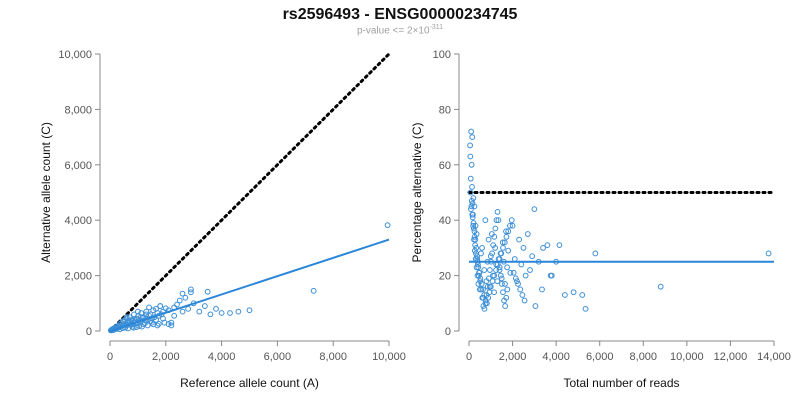 Image resolution: width=800 pixels, height=400 pixels. What do you see at coordinates (78, 166) in the screenshot?
I see `y-tick-label: 6,000` at bounding box center [78, 166].